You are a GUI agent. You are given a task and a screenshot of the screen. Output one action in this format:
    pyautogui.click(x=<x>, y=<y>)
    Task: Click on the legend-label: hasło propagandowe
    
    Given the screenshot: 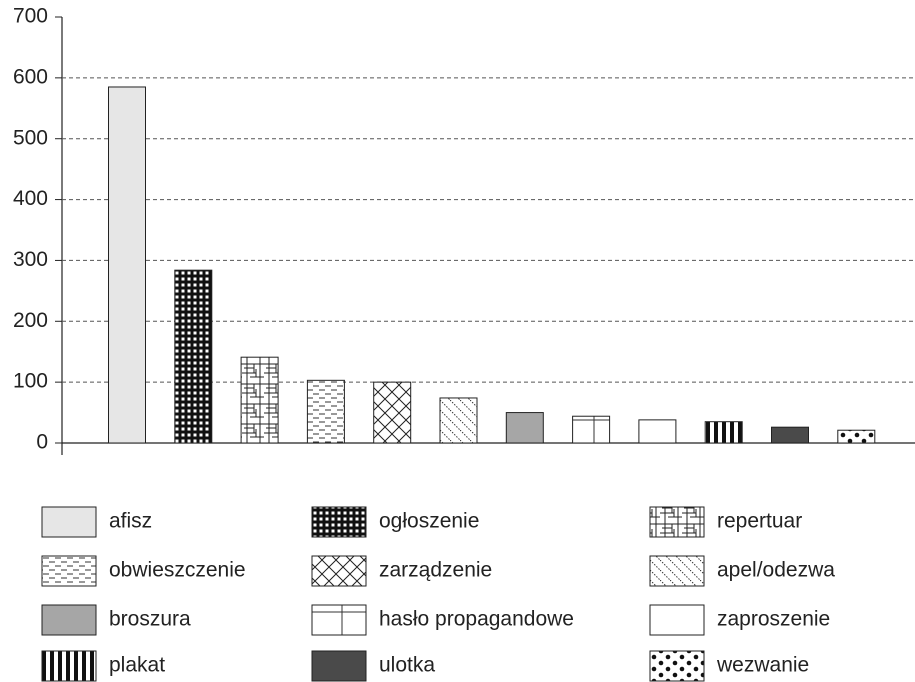 What is the action you would take?
    pyautogui.click(x=476, y=619)
    